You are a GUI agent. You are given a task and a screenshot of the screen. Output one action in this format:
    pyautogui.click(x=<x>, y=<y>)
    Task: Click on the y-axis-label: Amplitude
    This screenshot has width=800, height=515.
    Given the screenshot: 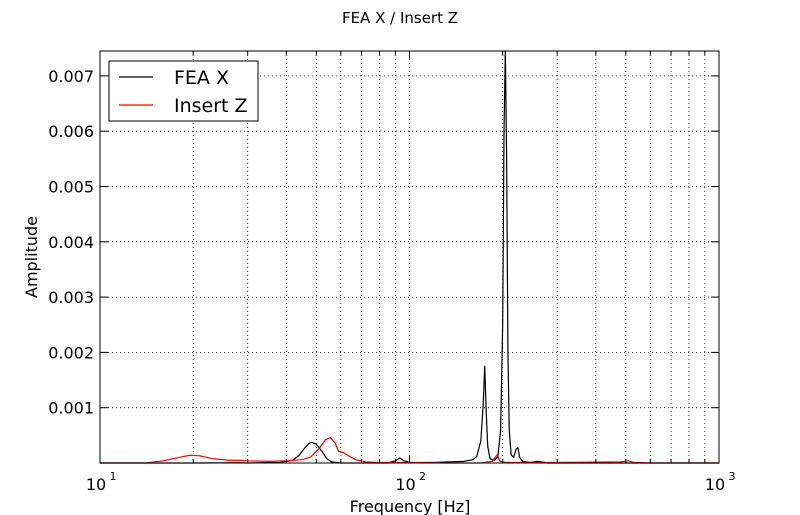 What is the action you would take?
    pyautogui.click(x=31, y=257)
    